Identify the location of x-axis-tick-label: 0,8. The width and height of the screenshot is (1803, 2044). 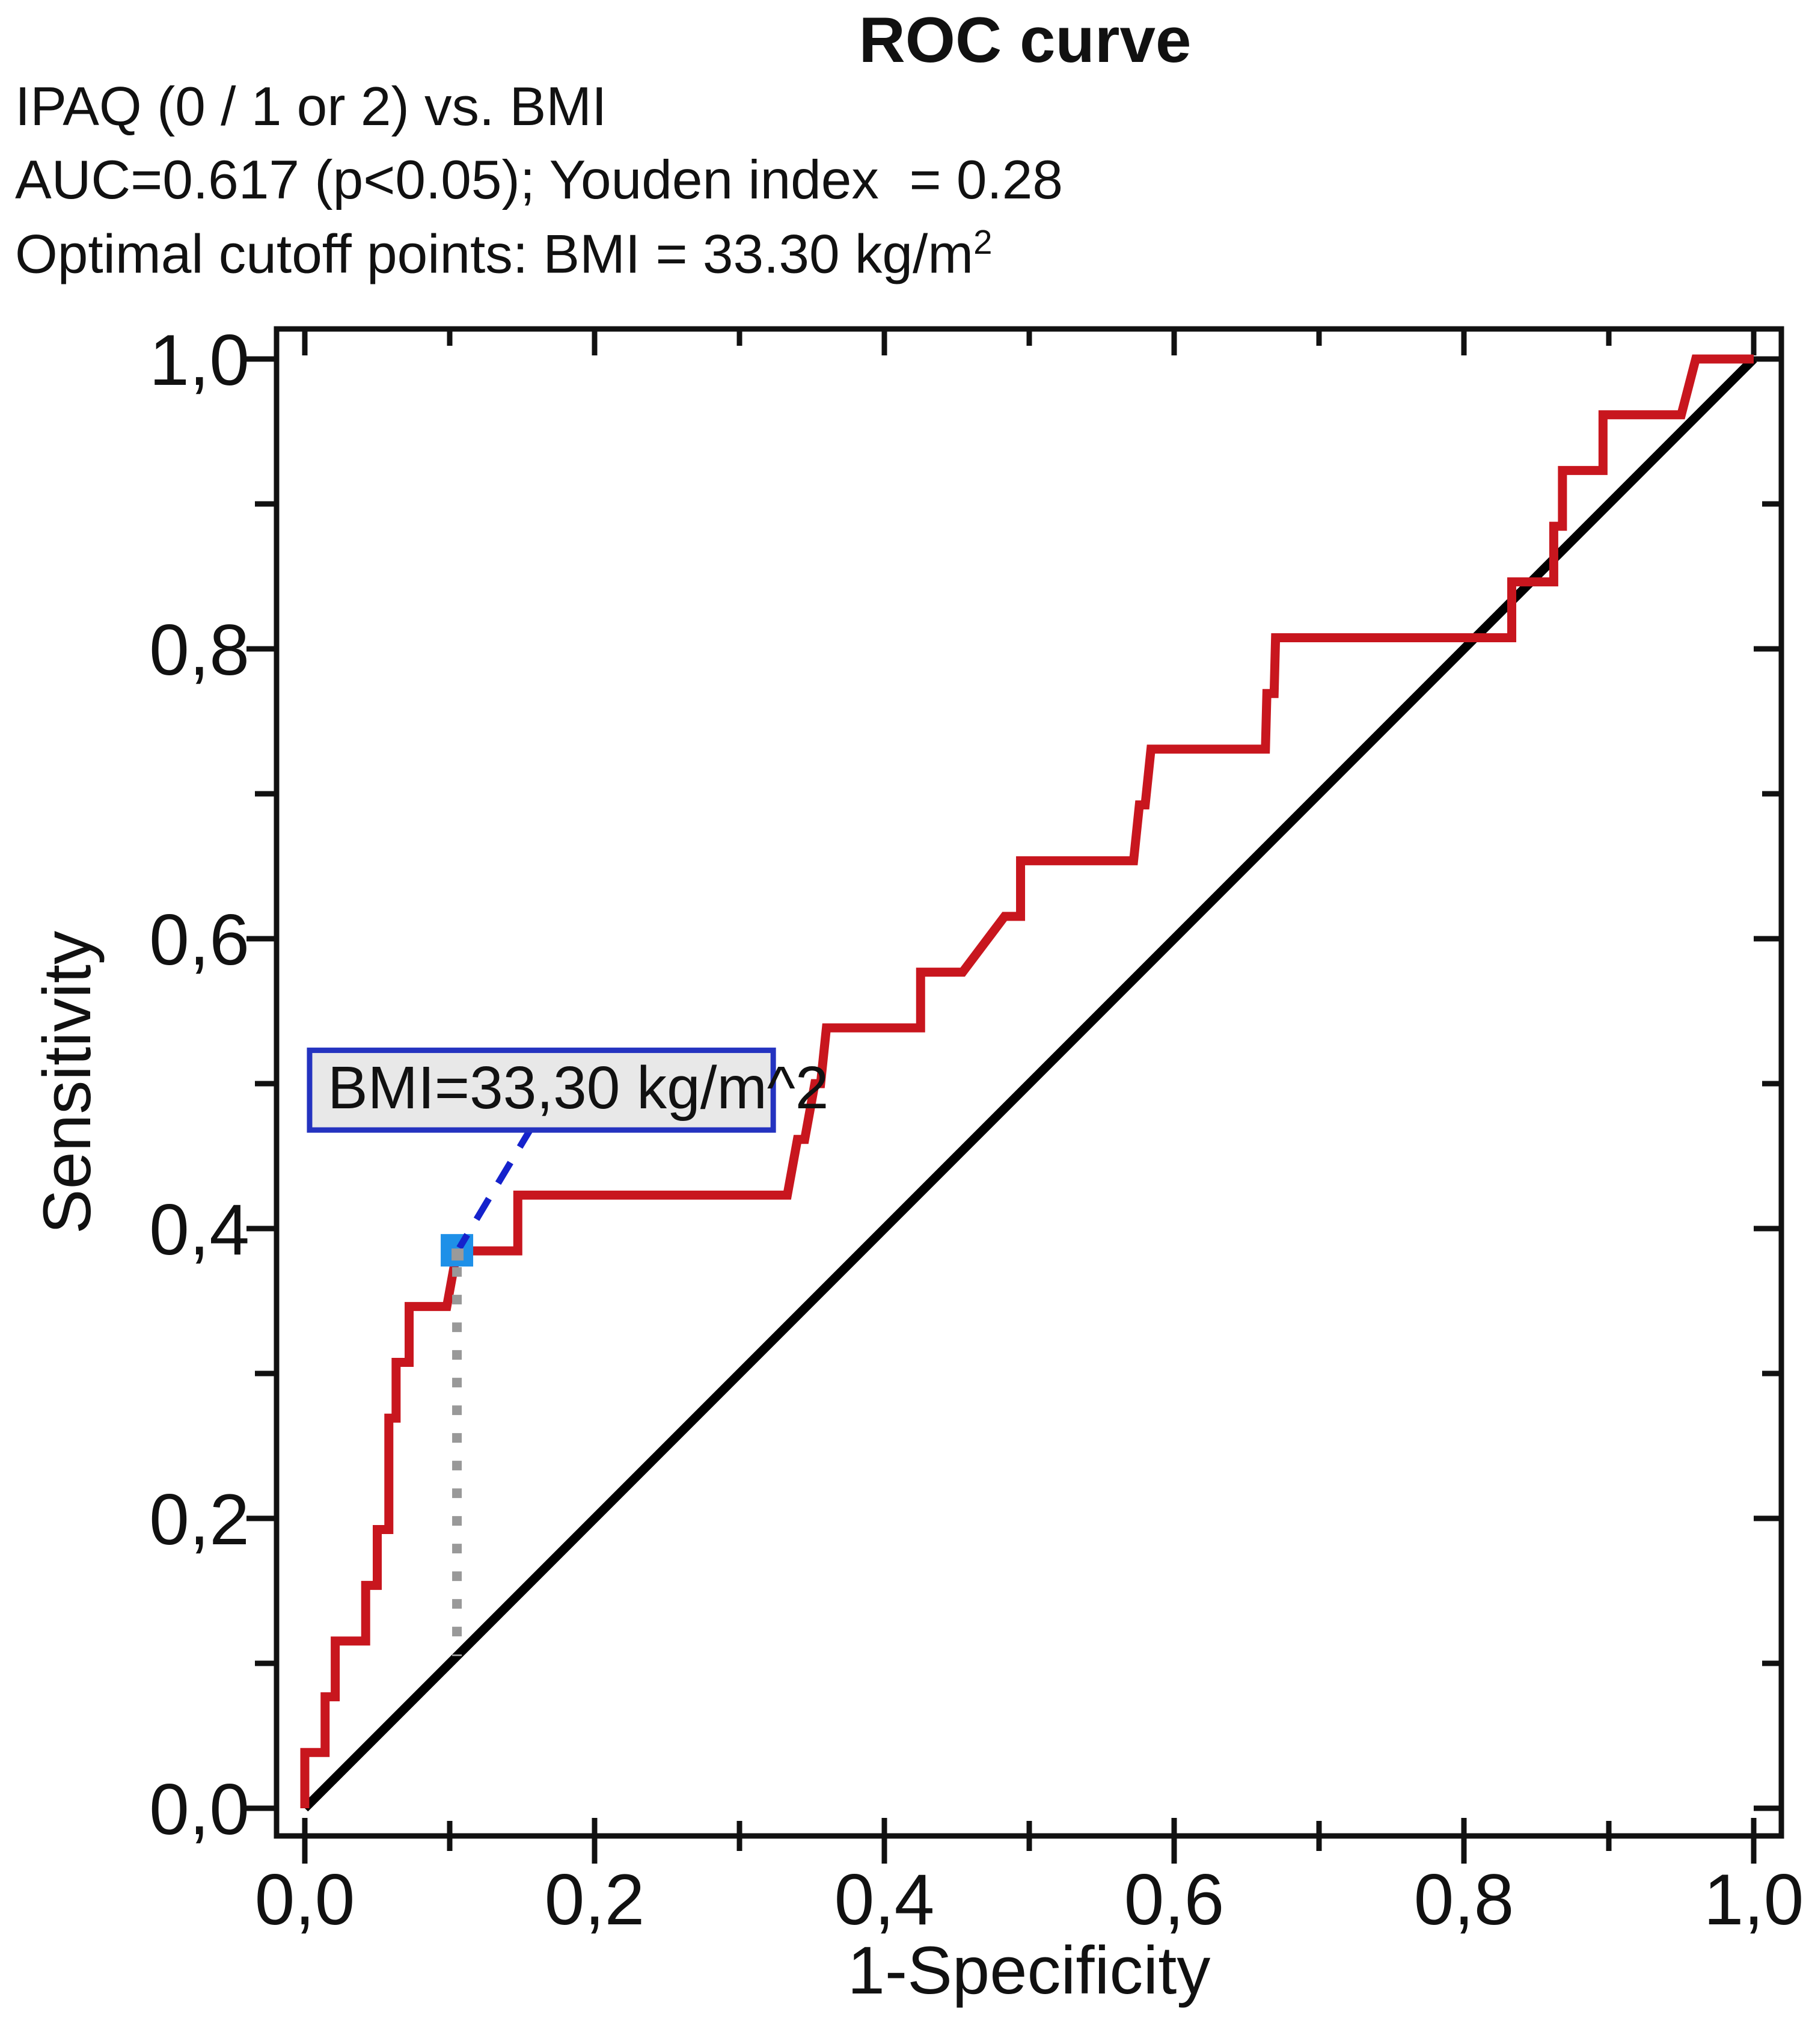
(1464, 1899).